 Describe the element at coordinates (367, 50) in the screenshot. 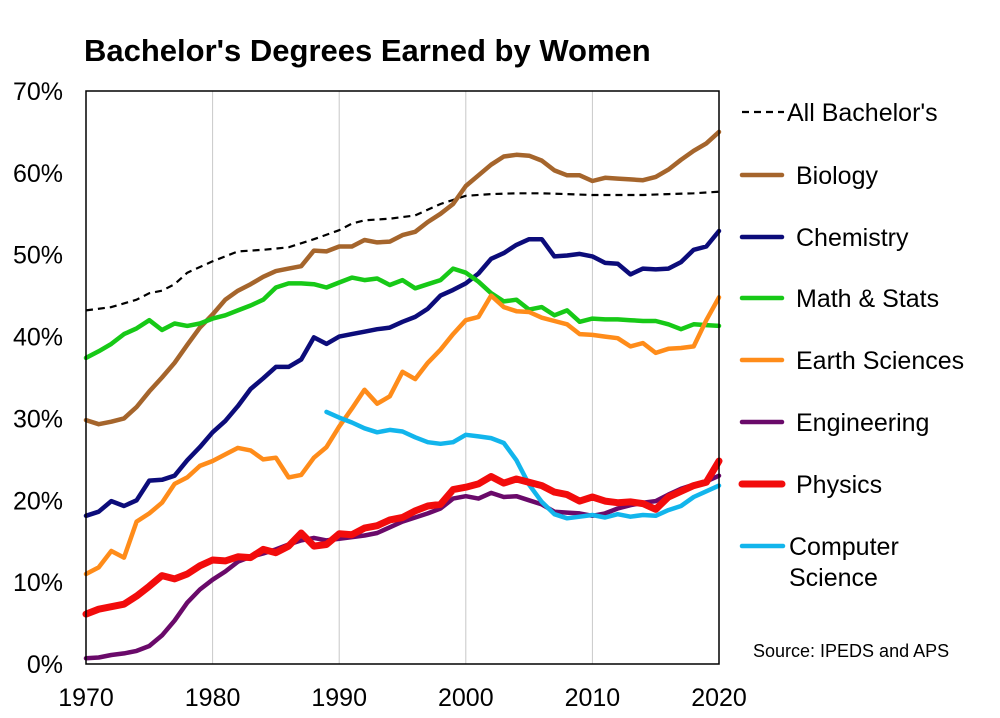

I see `chart-title: Bachelor's Degrees Earned by Women` at that location.